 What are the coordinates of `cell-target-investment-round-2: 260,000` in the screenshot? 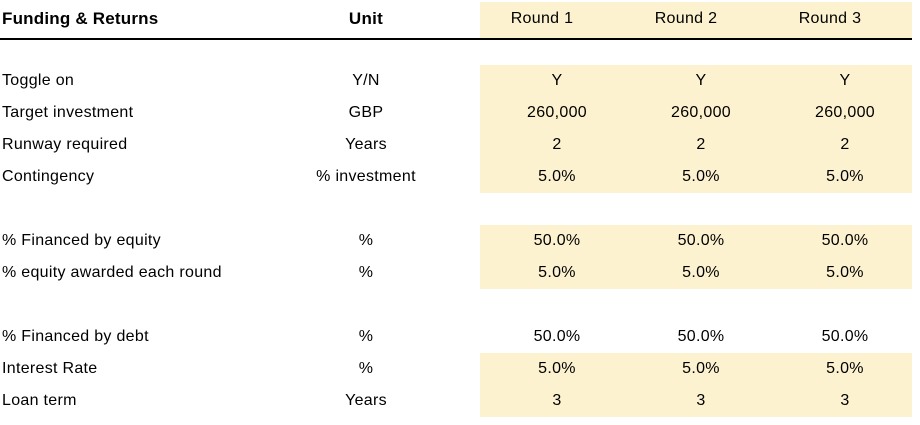 It's located at (696, 113).